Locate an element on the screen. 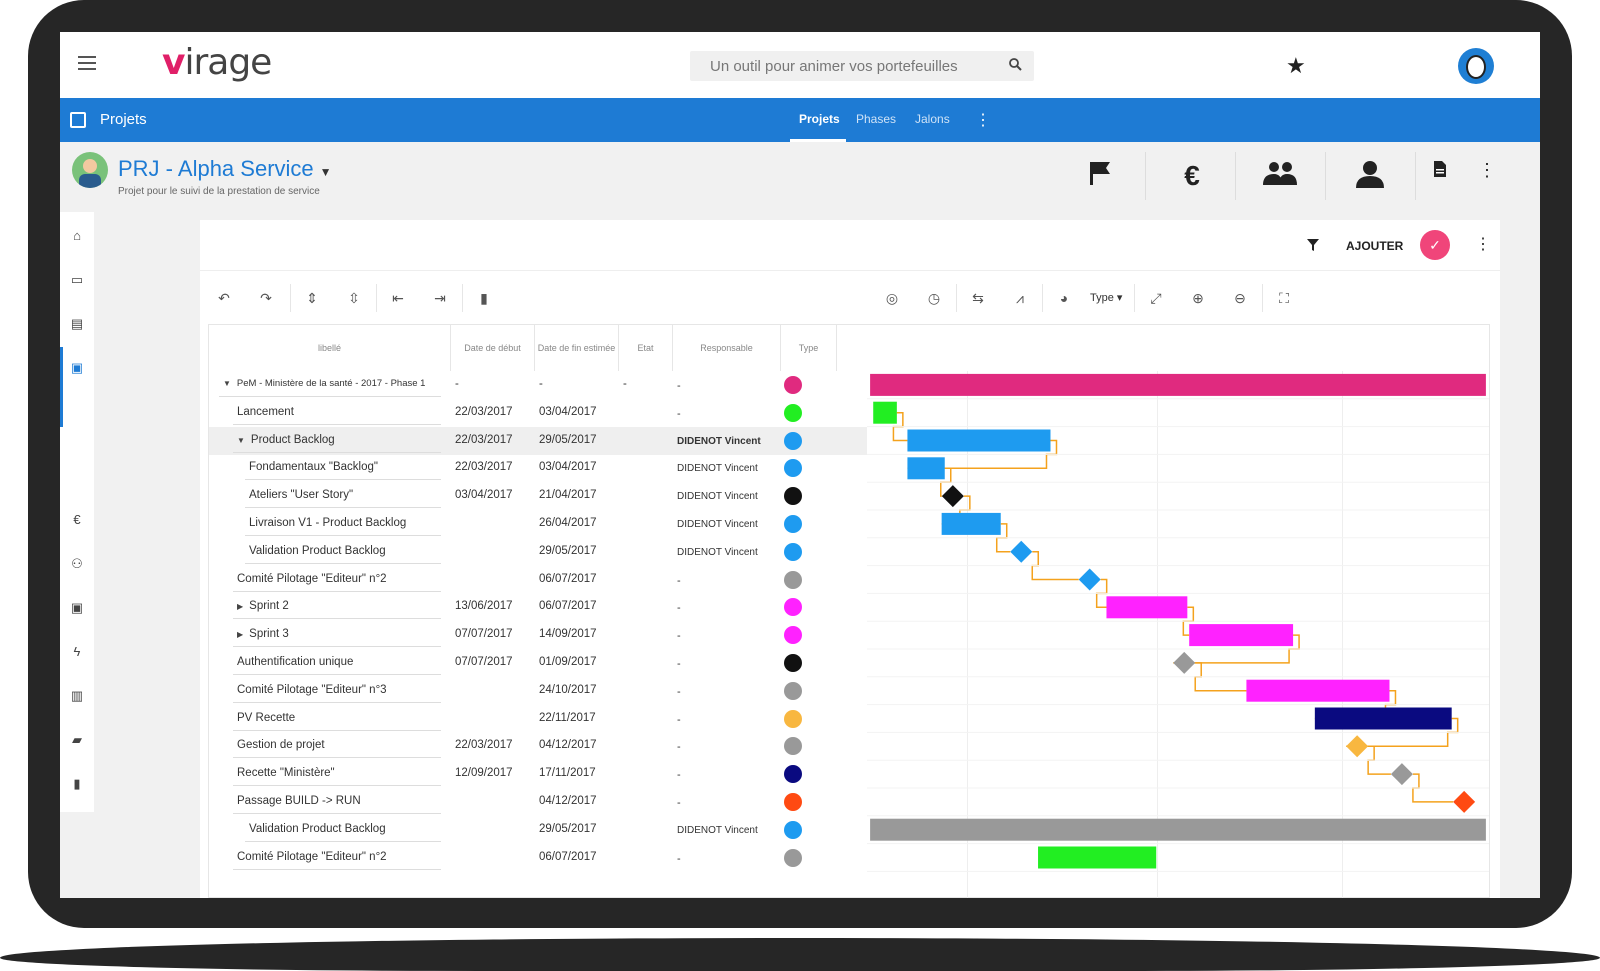 This screenshot has width=1600, height=971. end-date-cell: 17/11/2017 is located at coordinates (567, 773).